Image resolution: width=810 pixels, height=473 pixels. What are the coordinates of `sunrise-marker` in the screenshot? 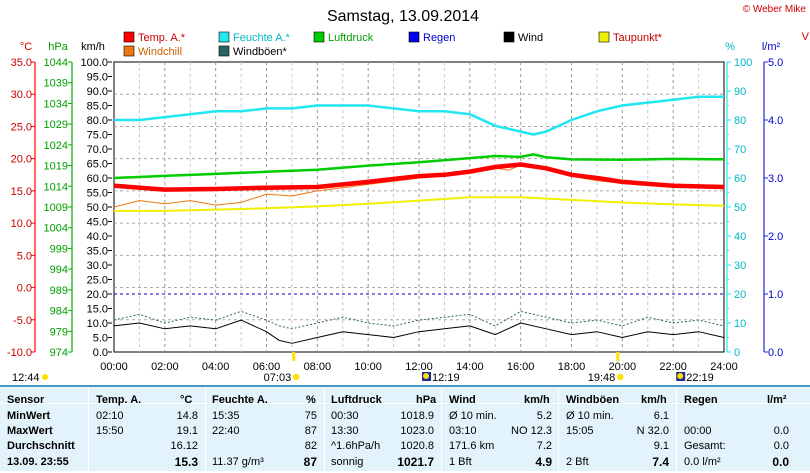 It's located at (294, 356).